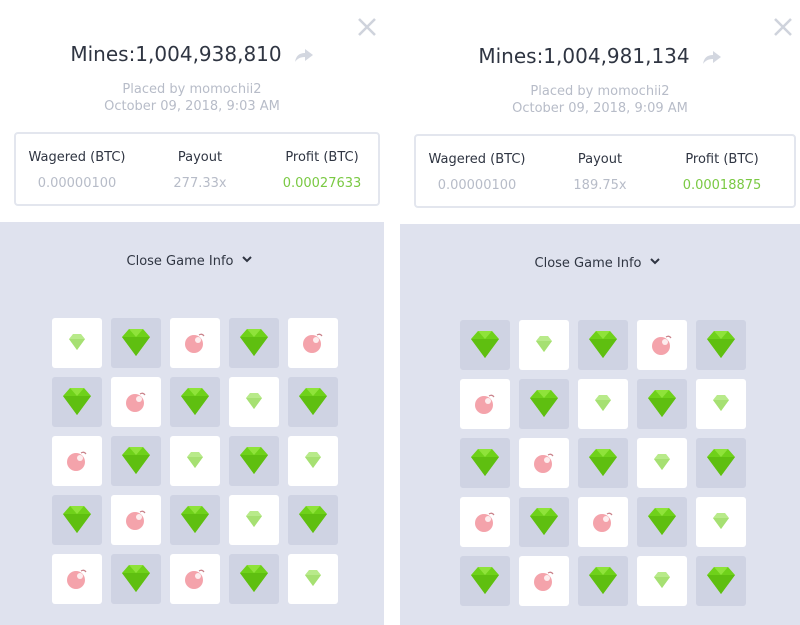 The image size is (800, 625). Describe the element at coordinates (584, 56) in the screenshot. I see `title-text: Mines:1,004,981,134` at that location.